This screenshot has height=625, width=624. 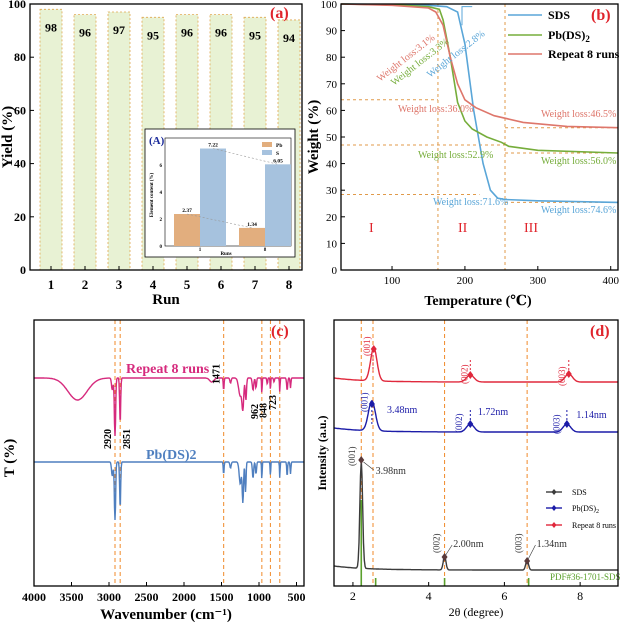 I want to click on peak-label: 1471, so click(x=217, y=374).